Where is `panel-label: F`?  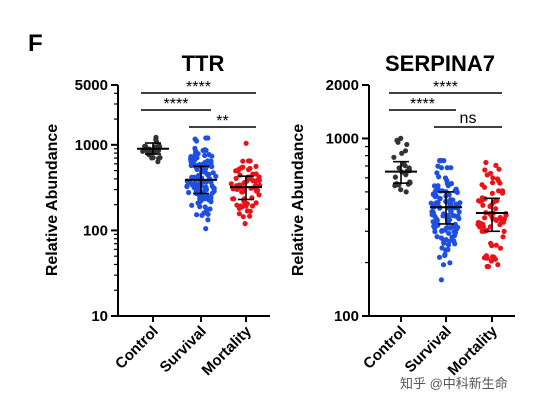 panel-label: F is located at coordinates (35, 43).